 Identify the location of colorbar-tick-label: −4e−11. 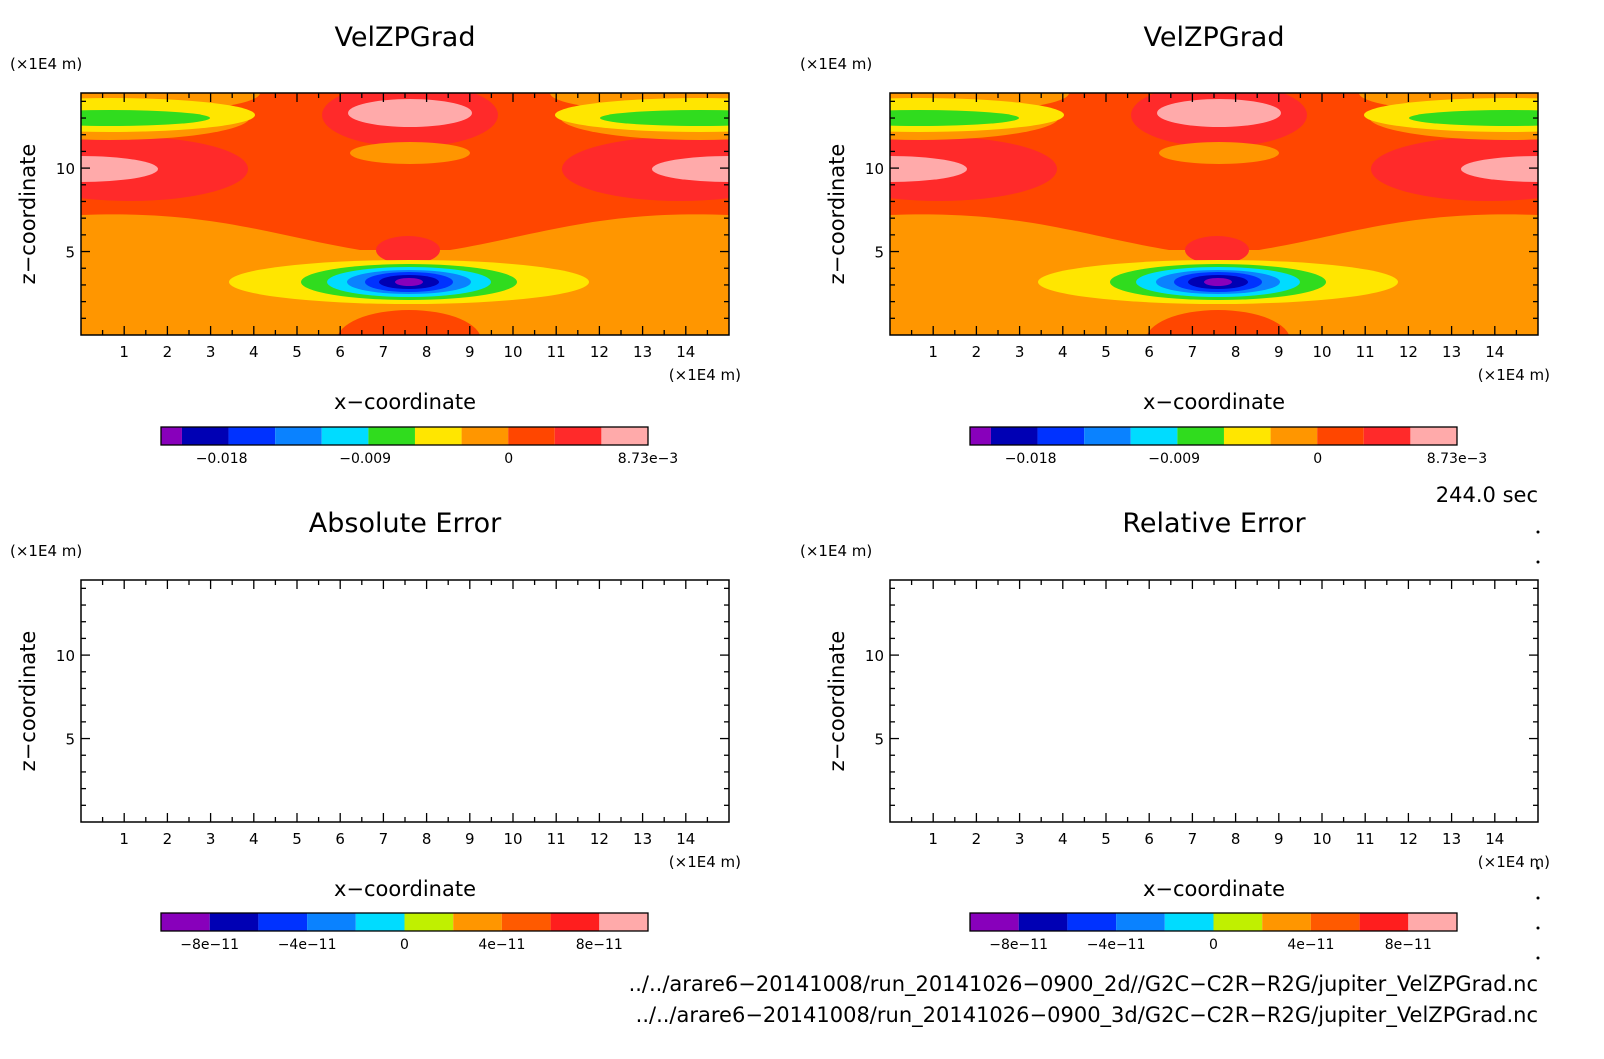
(307, 945).